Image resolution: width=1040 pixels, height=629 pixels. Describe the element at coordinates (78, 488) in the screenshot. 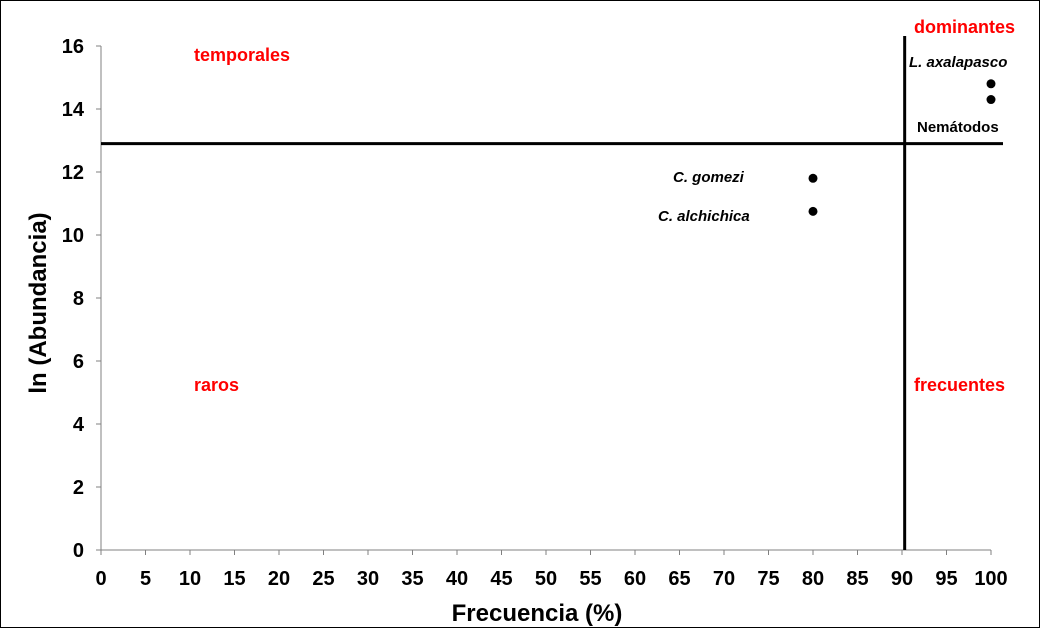

I see `y-tick-label: 2` at that location.